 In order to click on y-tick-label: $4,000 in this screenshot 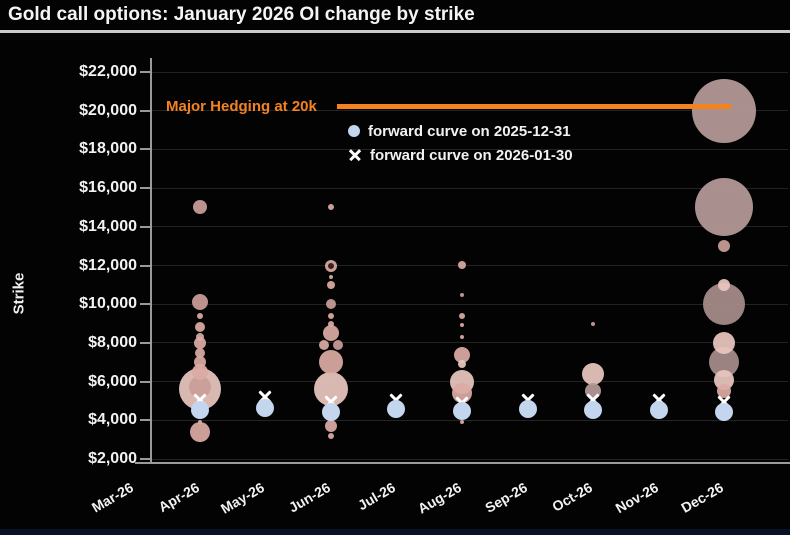, I will do `click(112, 420)`.